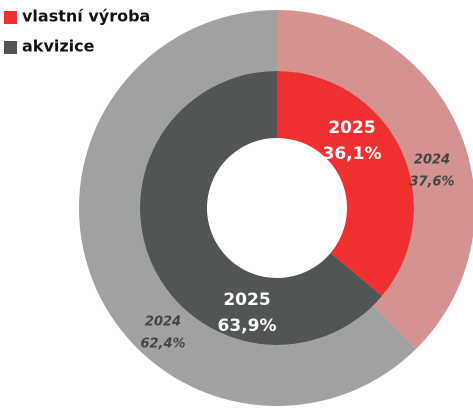 The image size is (473, 408). Describe the element at coordinates (431, 182) in the screenshot. I see `value-label: 37,6%` at that location.